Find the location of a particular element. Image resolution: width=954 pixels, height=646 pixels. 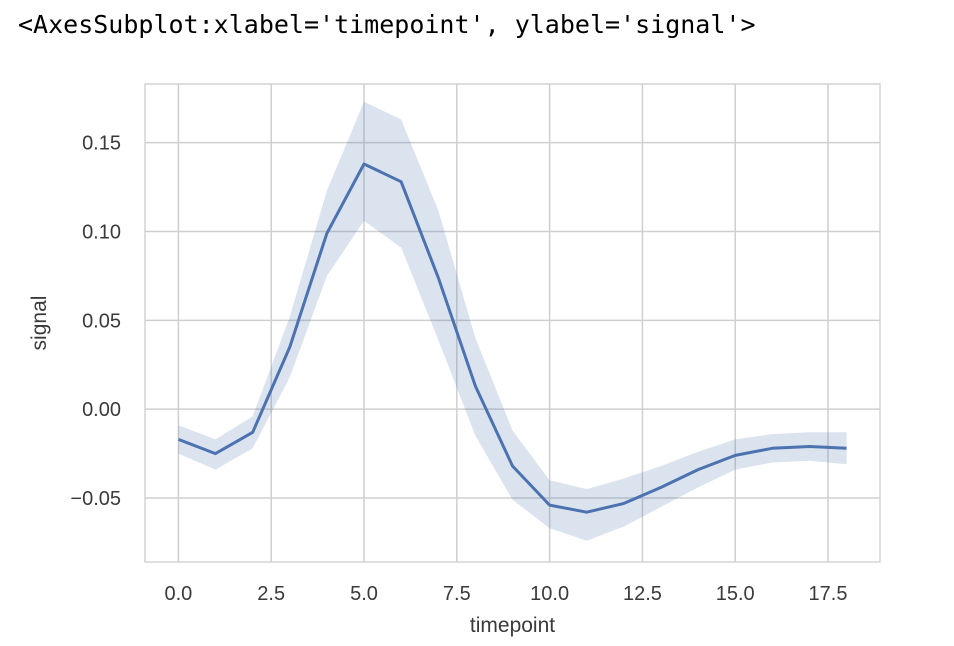

y-tick-labels: −0.05 0.00 0.05 0.10 0.15 is located at coordinates (95, 321).